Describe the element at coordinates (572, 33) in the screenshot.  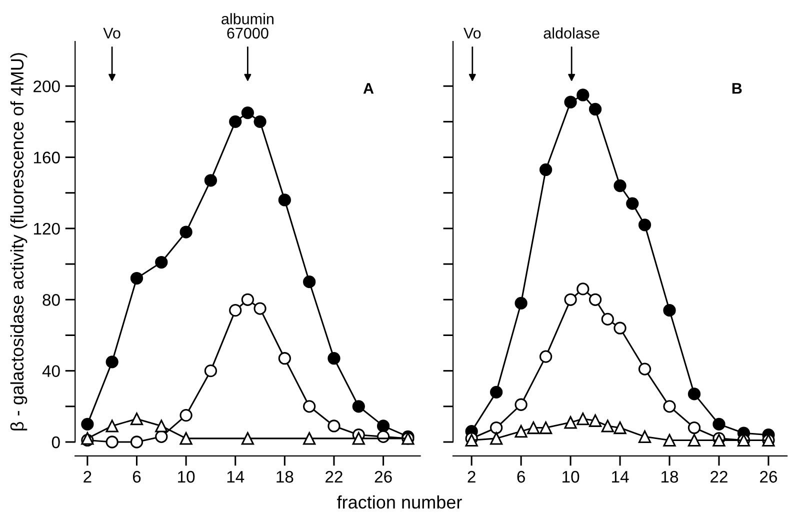
I see `text: aldolase` at that location.